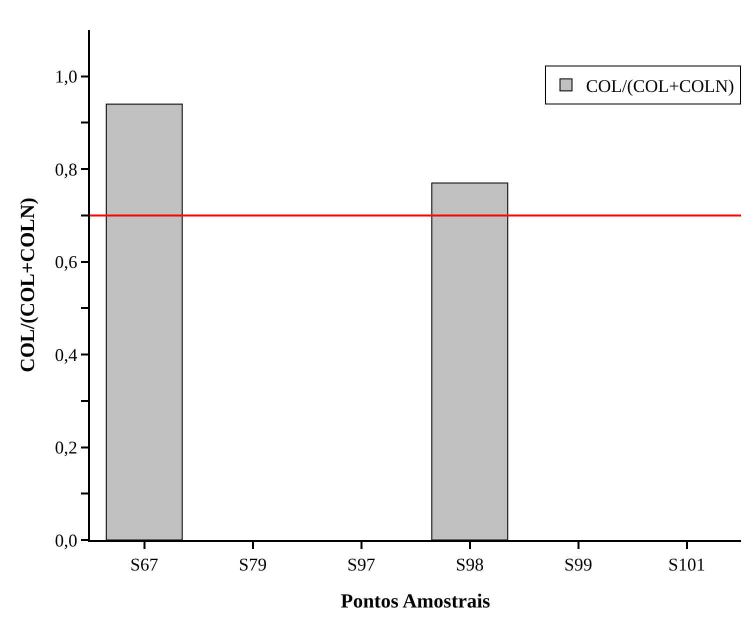  I want to click on y-tick-label: 0,8, so click(66, 169).